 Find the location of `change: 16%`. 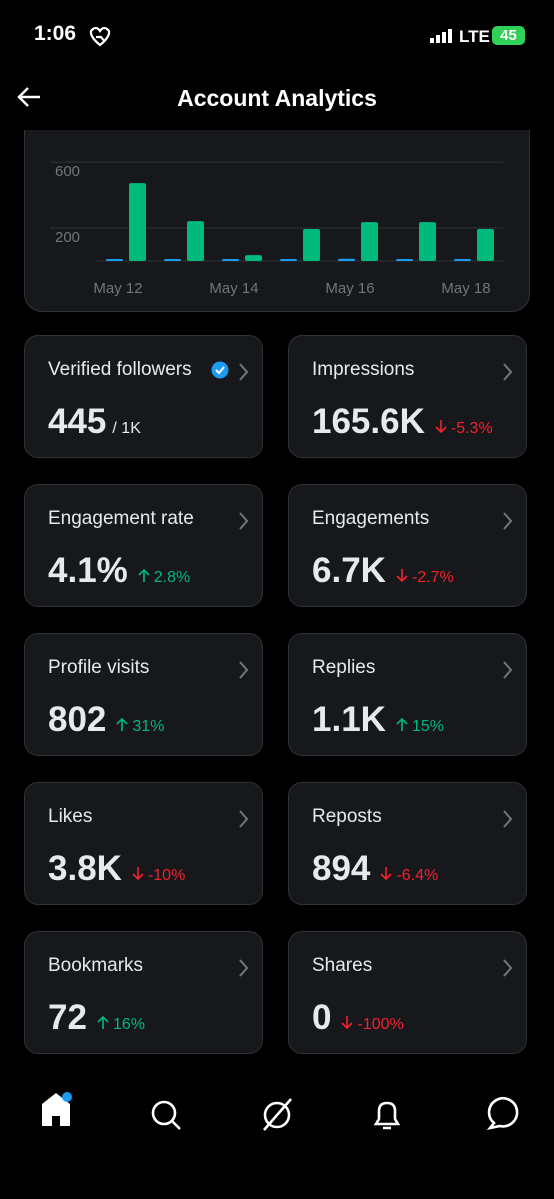

change: 16% is located at coordinates (121, 1024).